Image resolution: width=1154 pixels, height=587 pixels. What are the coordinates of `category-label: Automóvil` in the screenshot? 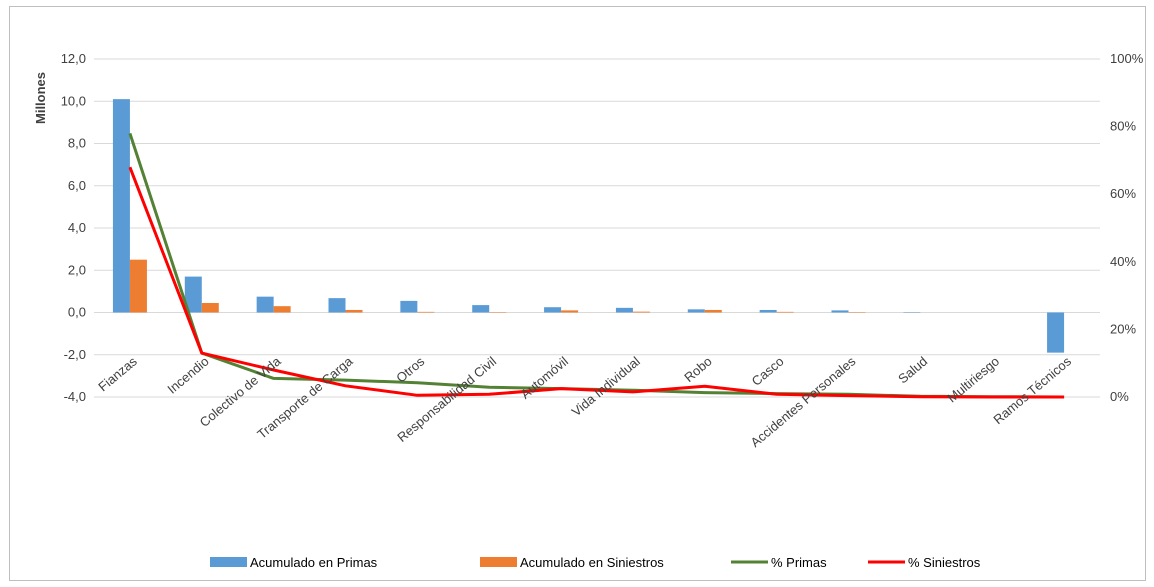 It's located at (544, 377).